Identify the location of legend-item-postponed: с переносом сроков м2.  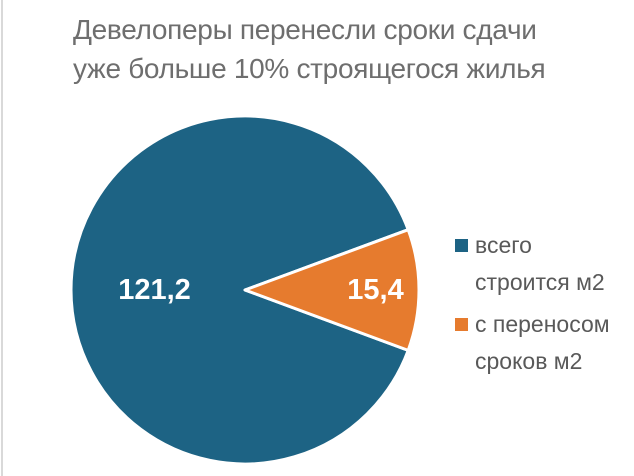
(542, 343).